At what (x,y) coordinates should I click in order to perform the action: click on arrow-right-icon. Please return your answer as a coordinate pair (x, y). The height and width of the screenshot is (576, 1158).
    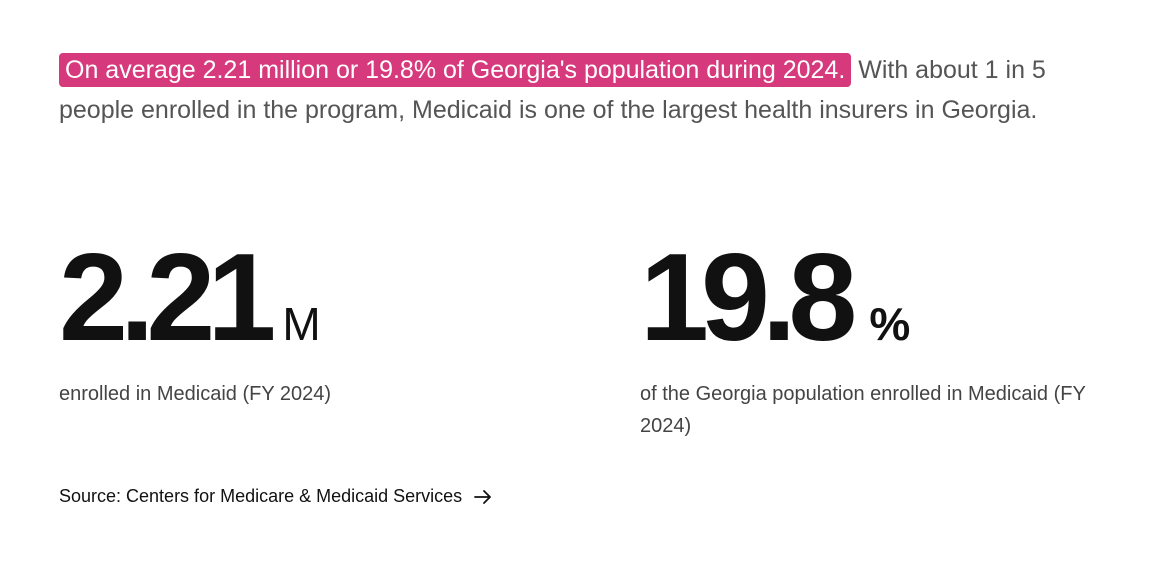
    Looking at the image, I should click on (483, 496).